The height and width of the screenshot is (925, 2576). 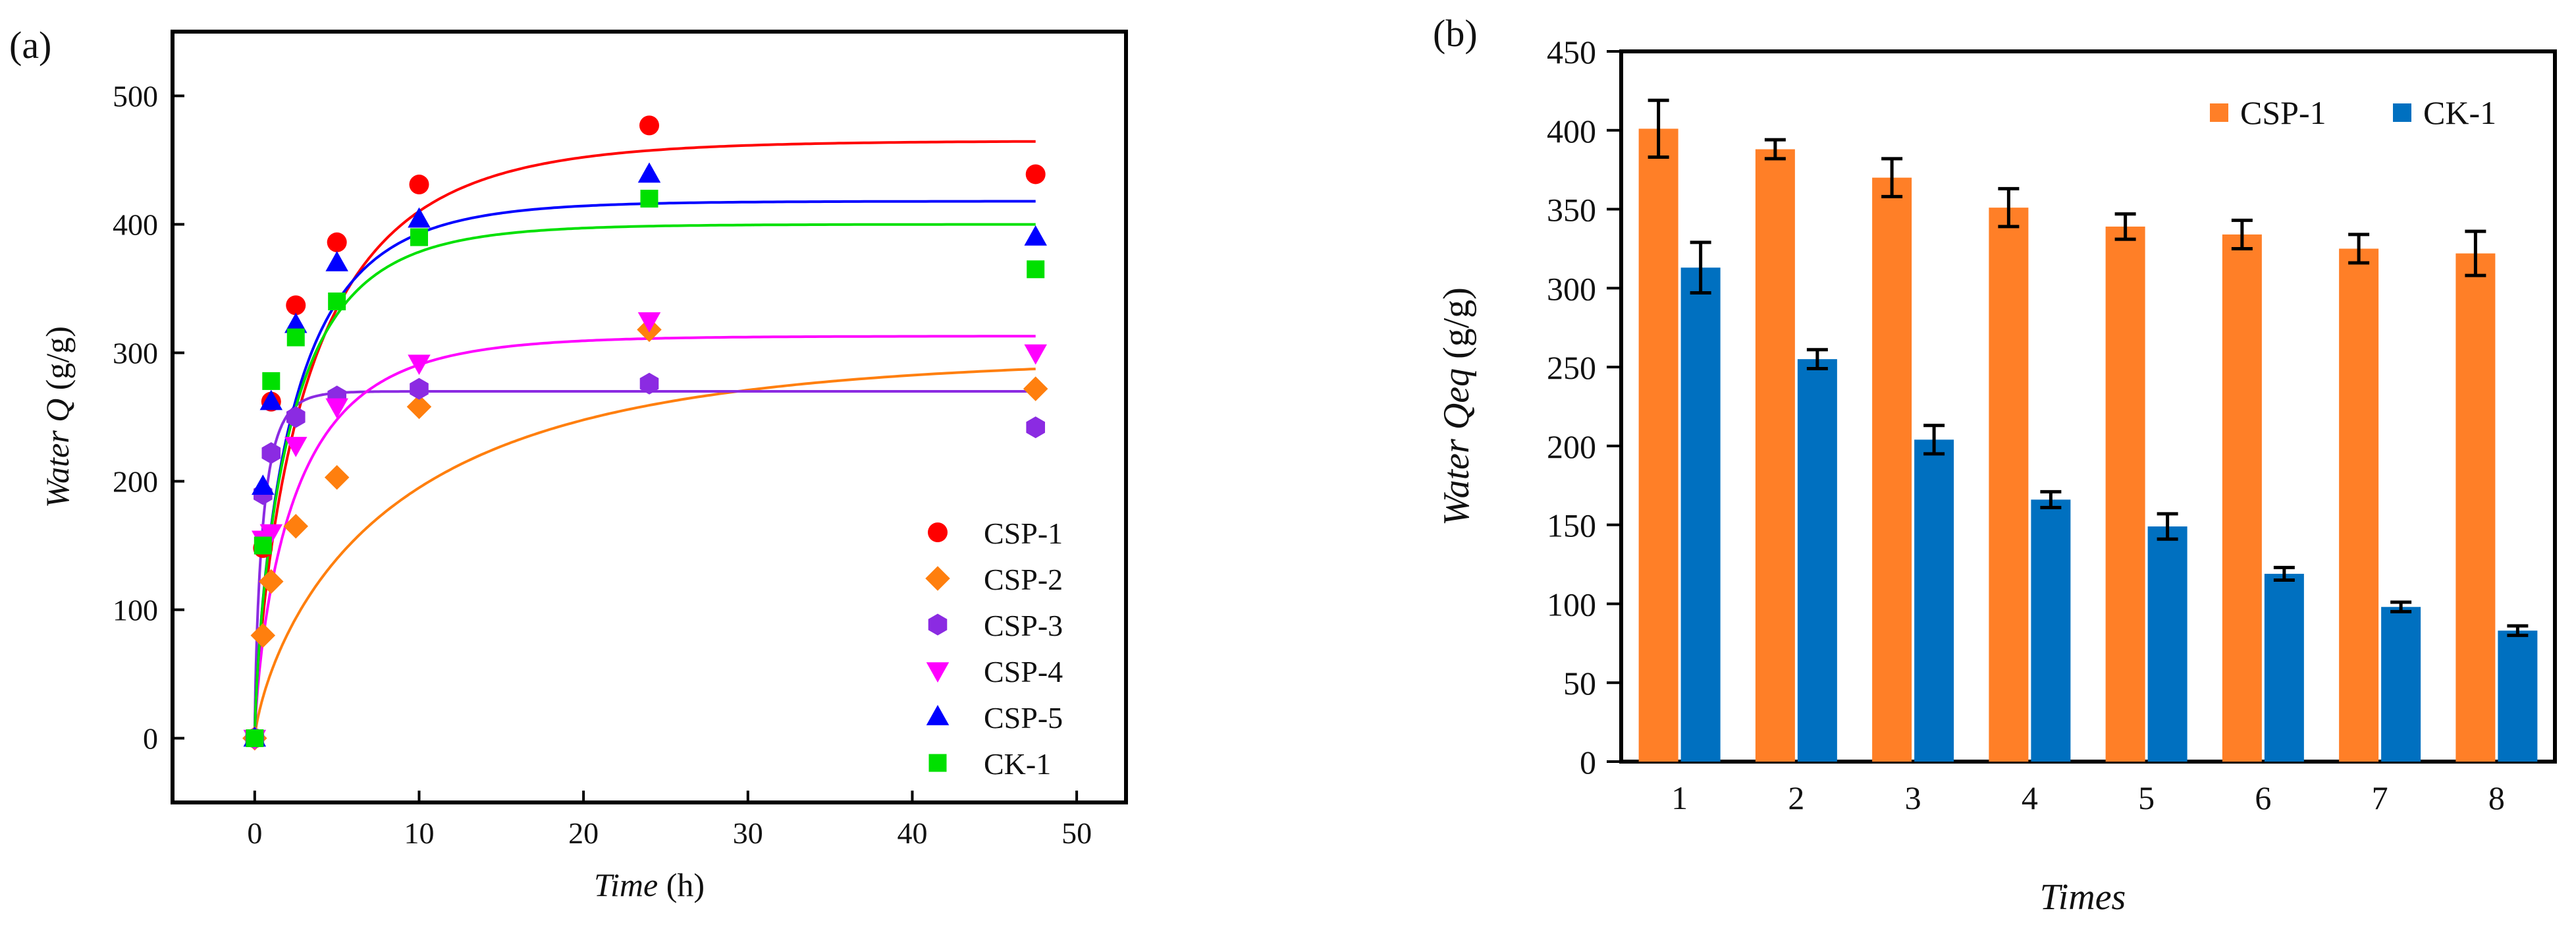 What do you see at coordinates (1571, 367) in the screenshot?
I see `y-tick-label: 250` at bounding box center [1571, 367].